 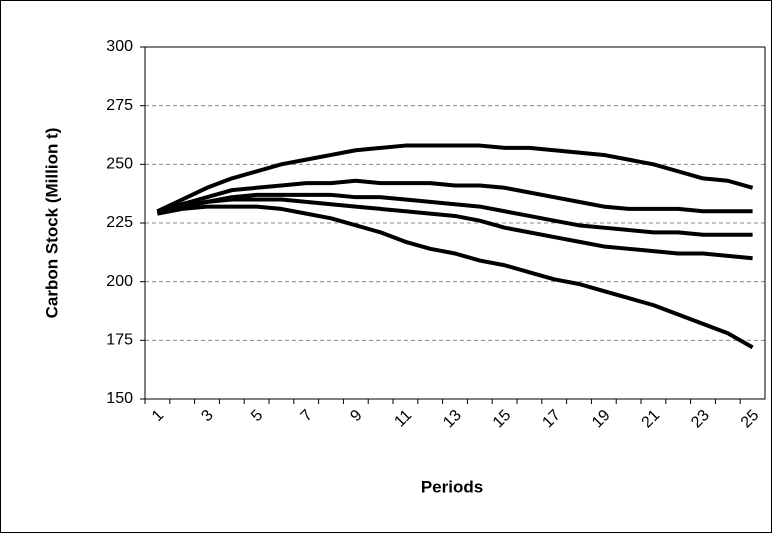 What do you see at coordinates (51, 223) in the screenshot?
I see `y-axis-title: Carbon Stock (Million t)` at bounding box center [51, 223].